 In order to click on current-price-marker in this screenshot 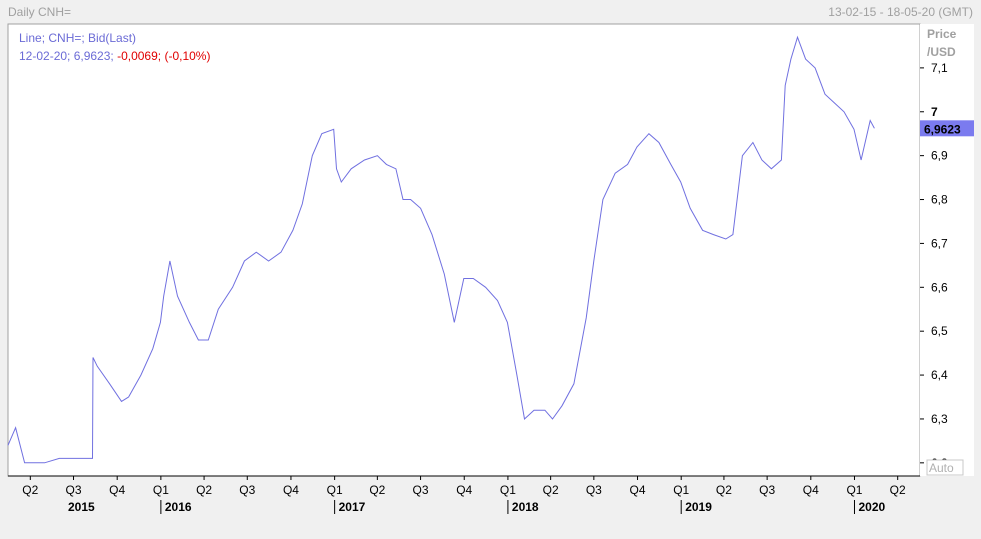, I will do `click(947, 128)`.